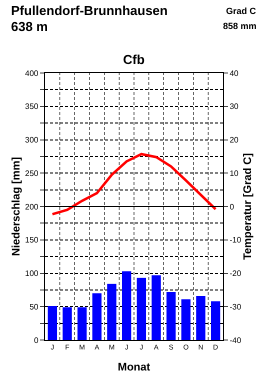  Describe the element at coordinates (236, 240) in the screenshot. I see `y2-tick-label: -10` at that location.